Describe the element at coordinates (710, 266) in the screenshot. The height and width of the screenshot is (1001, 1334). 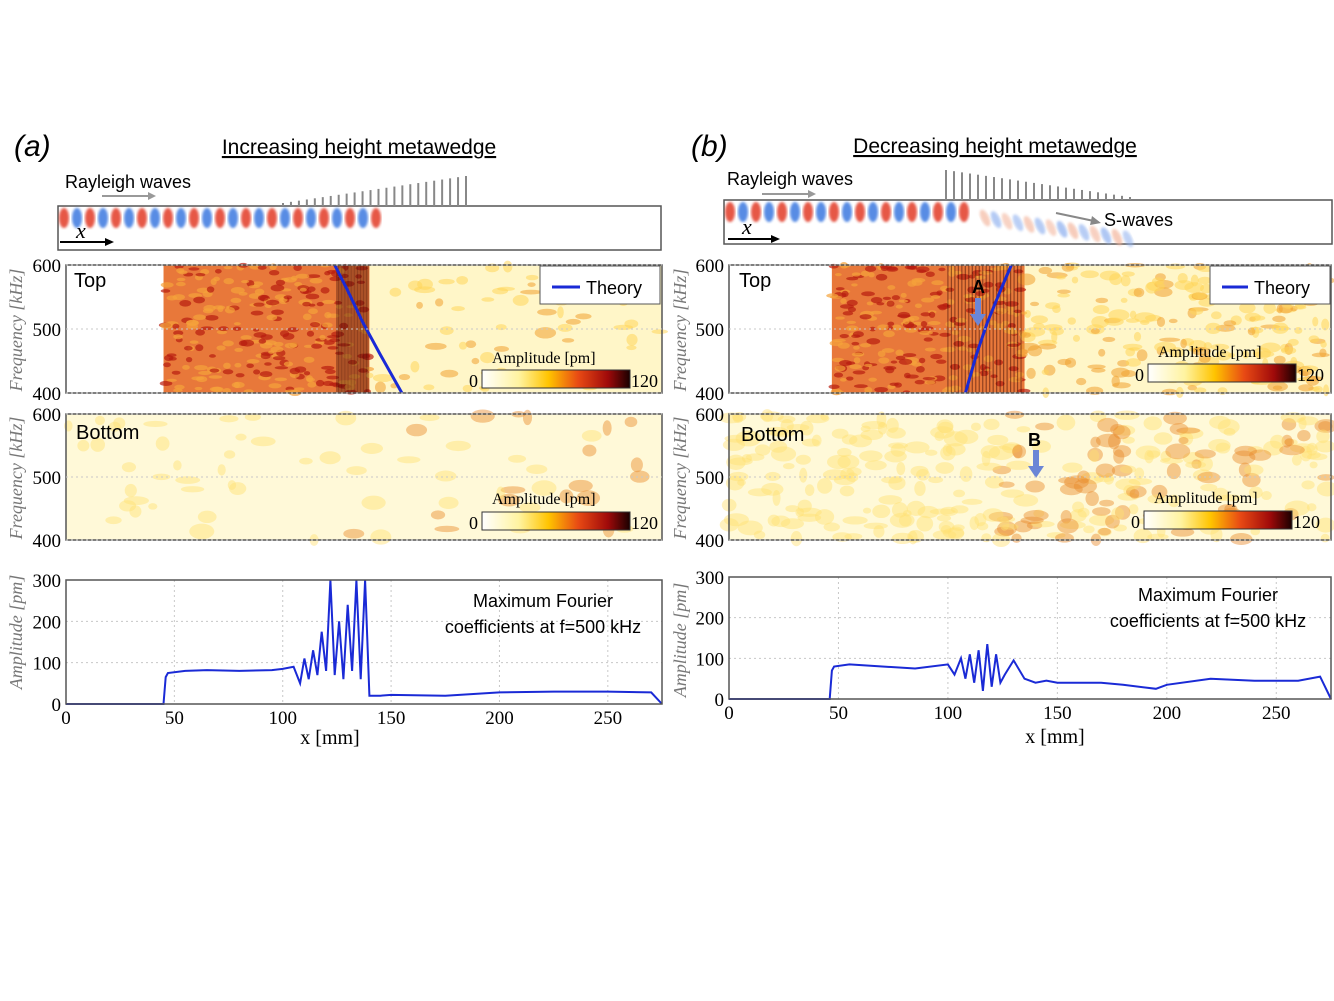
I see `heatmap-ytick-label: 600` at that location.